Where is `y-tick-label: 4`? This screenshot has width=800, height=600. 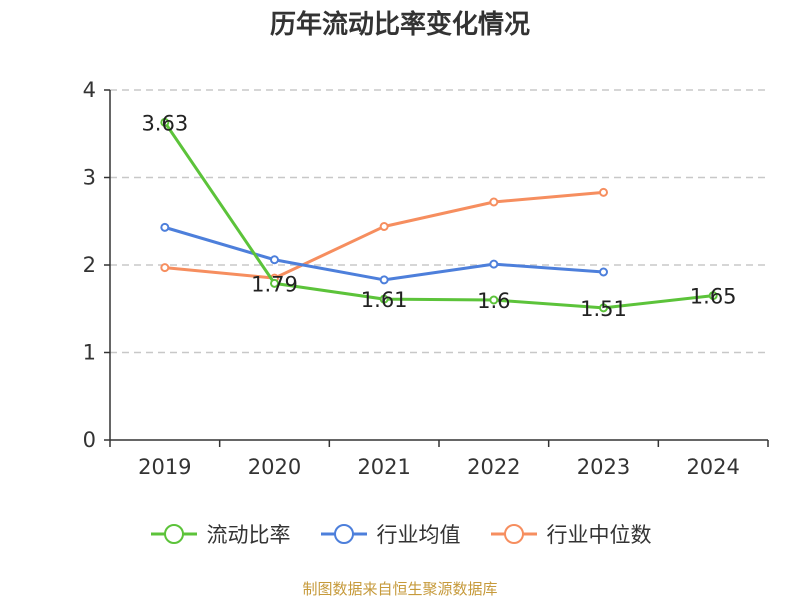 y-tick-label: 4 is located at coordinates (89, 90).